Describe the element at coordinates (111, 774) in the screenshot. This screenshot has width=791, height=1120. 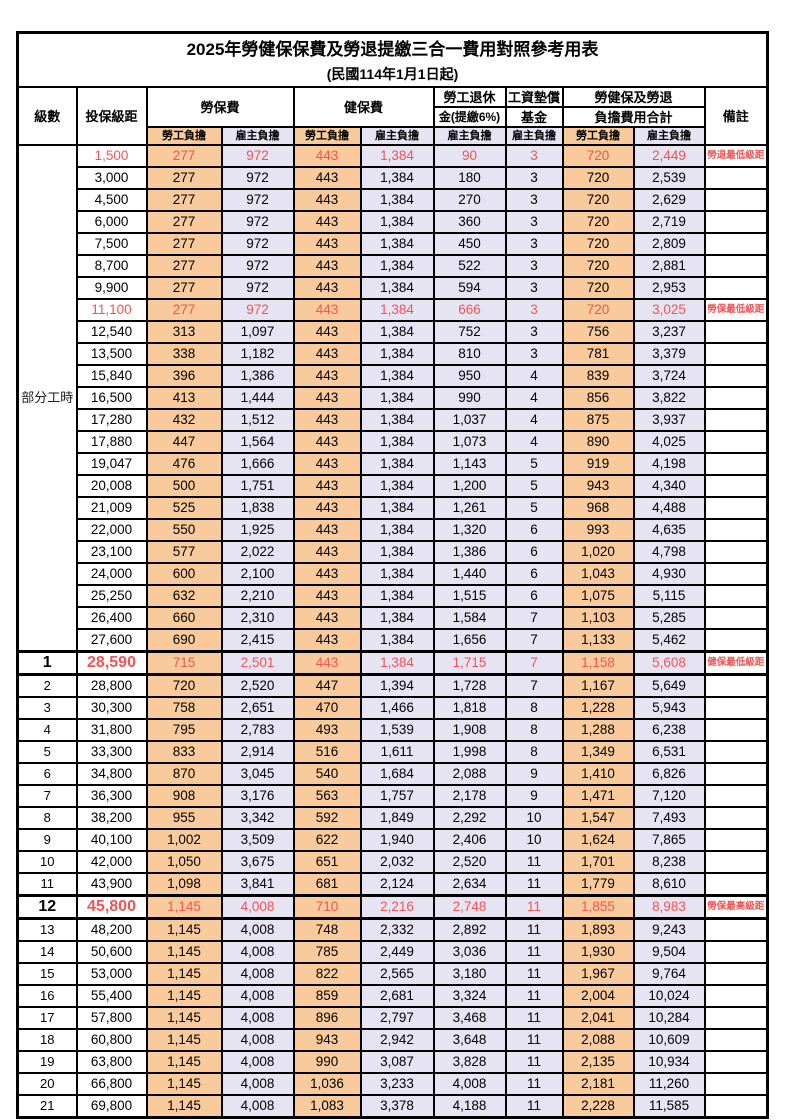
I see `bracket-cell: 34,800` at that location.